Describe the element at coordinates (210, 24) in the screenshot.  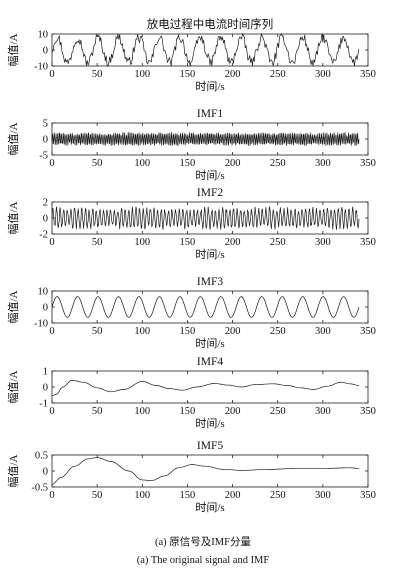
I see `panel-1-title: 放电过程中电流时间序列` at that location.